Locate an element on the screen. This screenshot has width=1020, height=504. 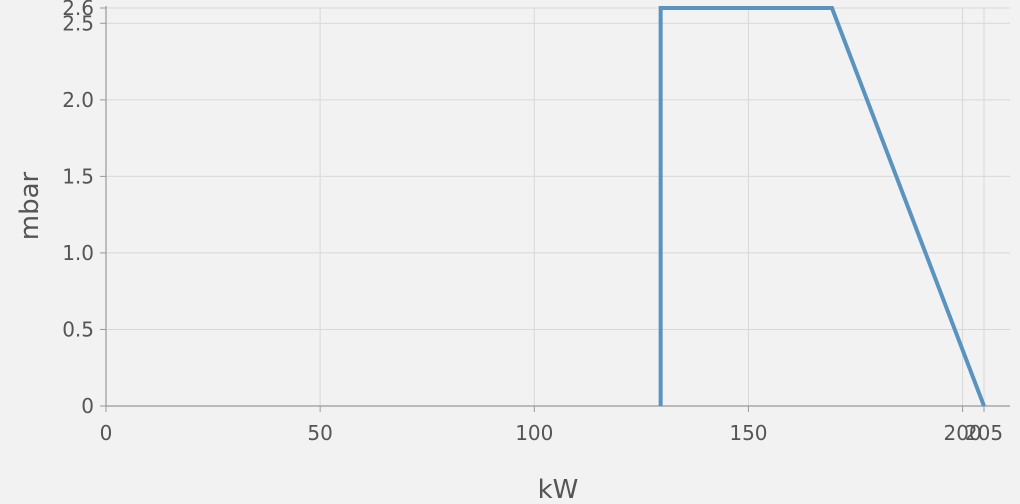
x-axis-title: kW is located at coordinates (558, 489).